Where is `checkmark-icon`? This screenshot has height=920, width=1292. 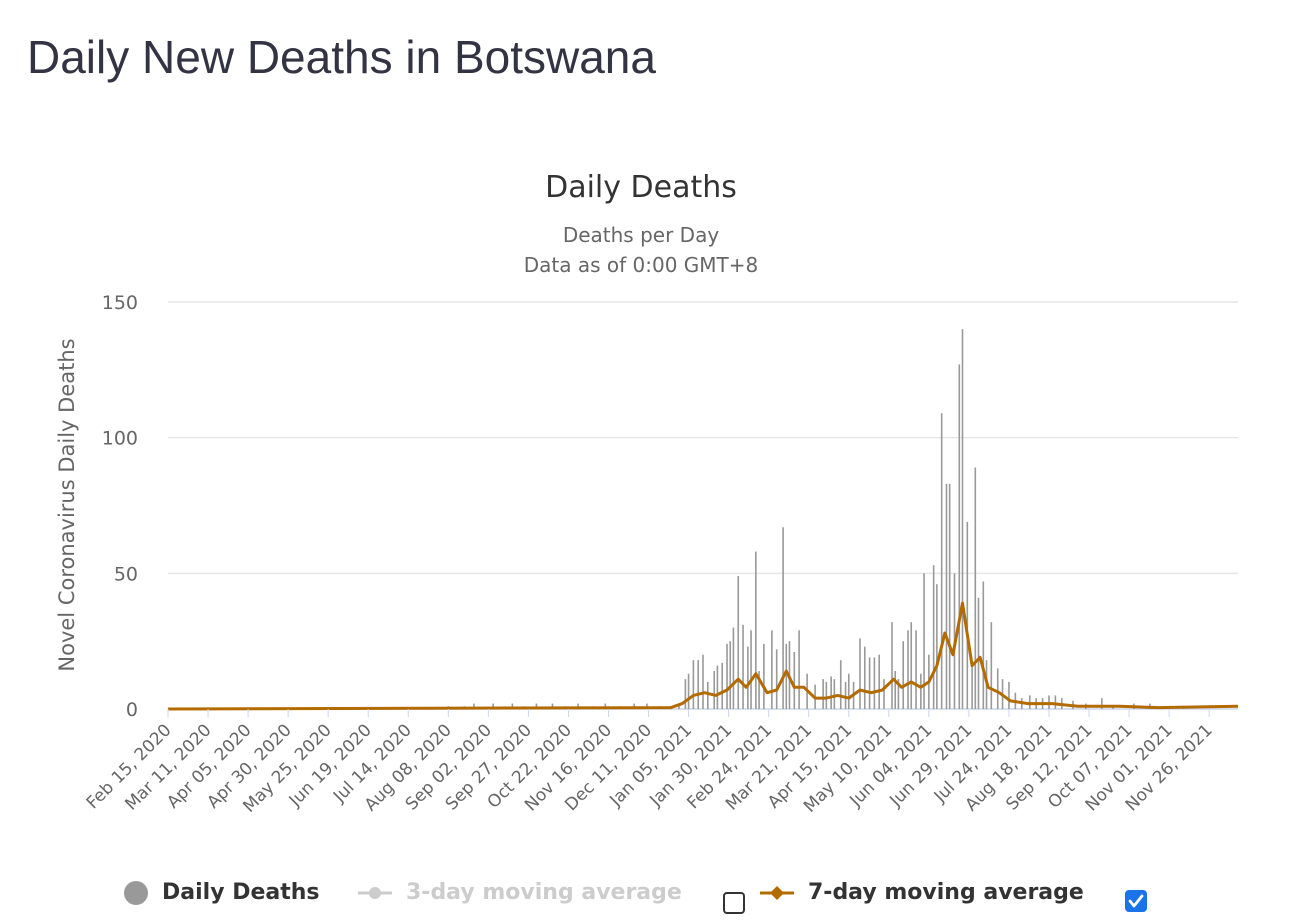
checkmark-icon is located at coordinates (1136, 901).